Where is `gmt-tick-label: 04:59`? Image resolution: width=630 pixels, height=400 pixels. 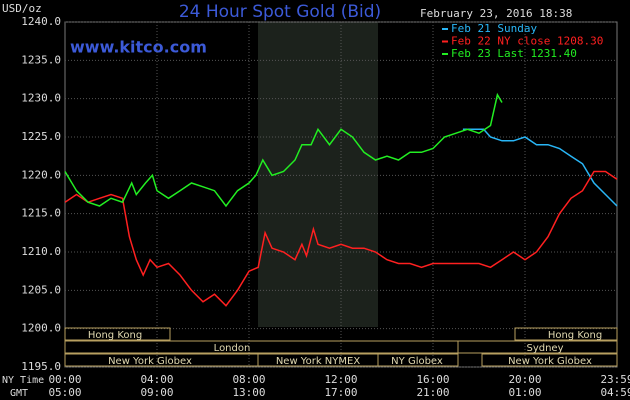 gmt-tick-label: 04:59 is located at coordinates (615, 392).